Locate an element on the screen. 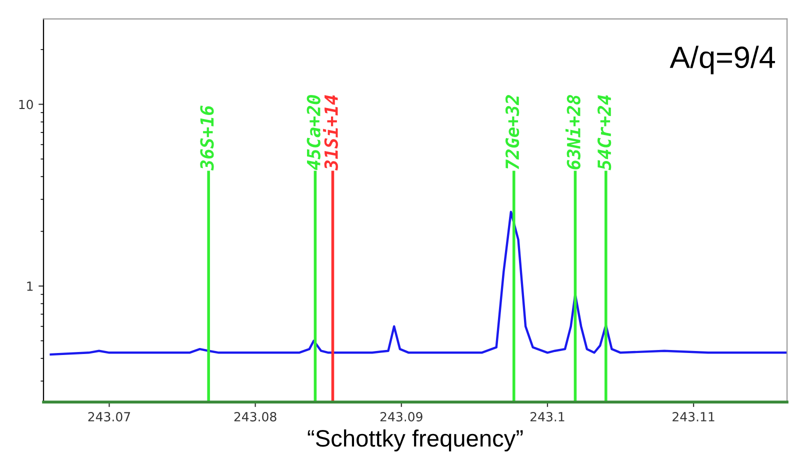 Image resolution: width=791 pixels, height=473 pixels. x-tick-label: 243.09 is located at coordinates (401, 417).